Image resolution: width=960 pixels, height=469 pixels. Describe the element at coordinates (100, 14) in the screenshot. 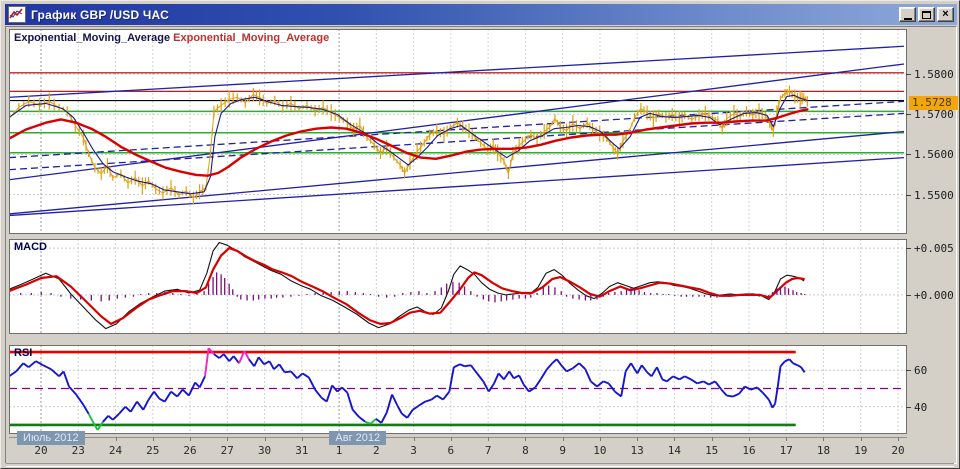

I see `window-title: График GBP /USD ЧАС` at that location.